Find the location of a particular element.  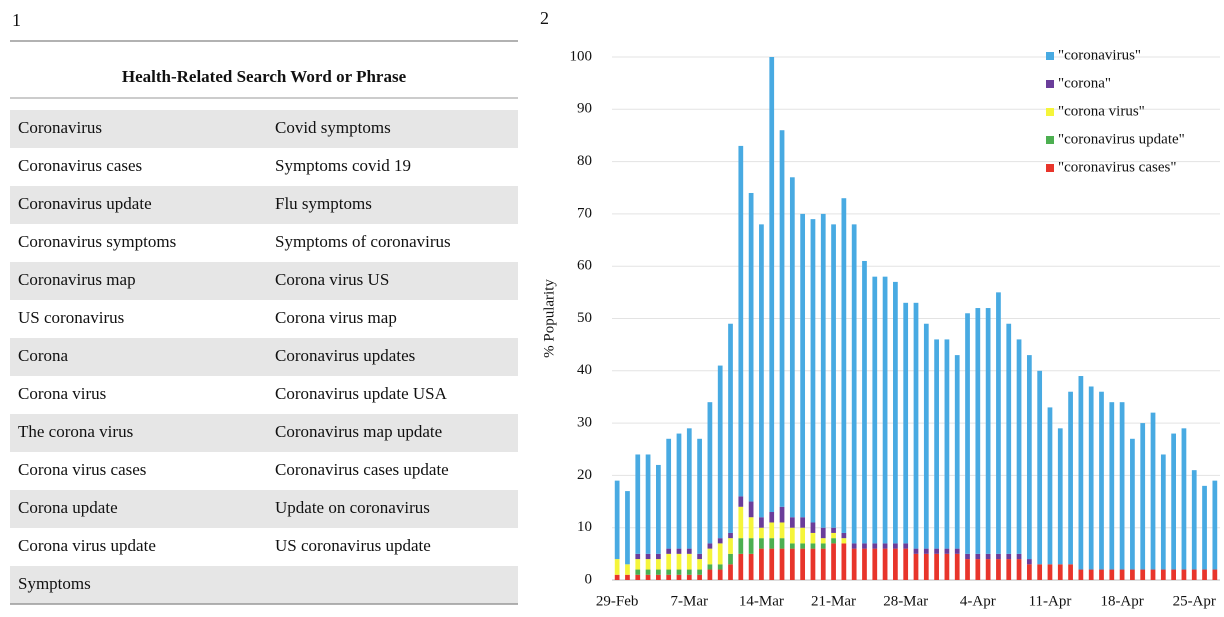

legend-label: "corona" is located at coordinates (1084, 83).